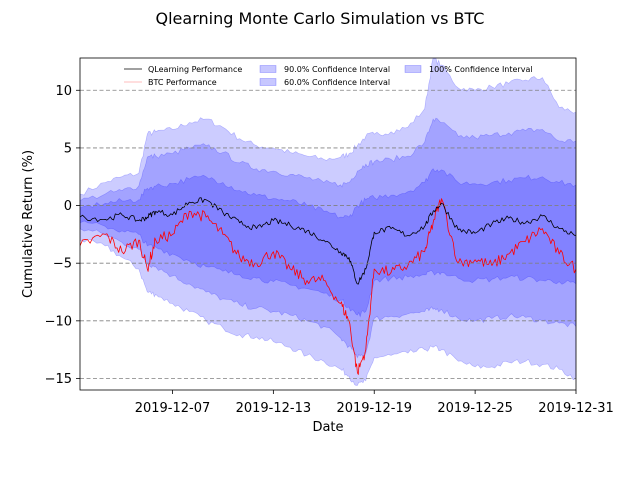 The height and width of the screenshot is (480, 640). Describe the element at coordinates (576, 408) in the screenshot. I see `x-tick-label: 2019-12-31` at that location.